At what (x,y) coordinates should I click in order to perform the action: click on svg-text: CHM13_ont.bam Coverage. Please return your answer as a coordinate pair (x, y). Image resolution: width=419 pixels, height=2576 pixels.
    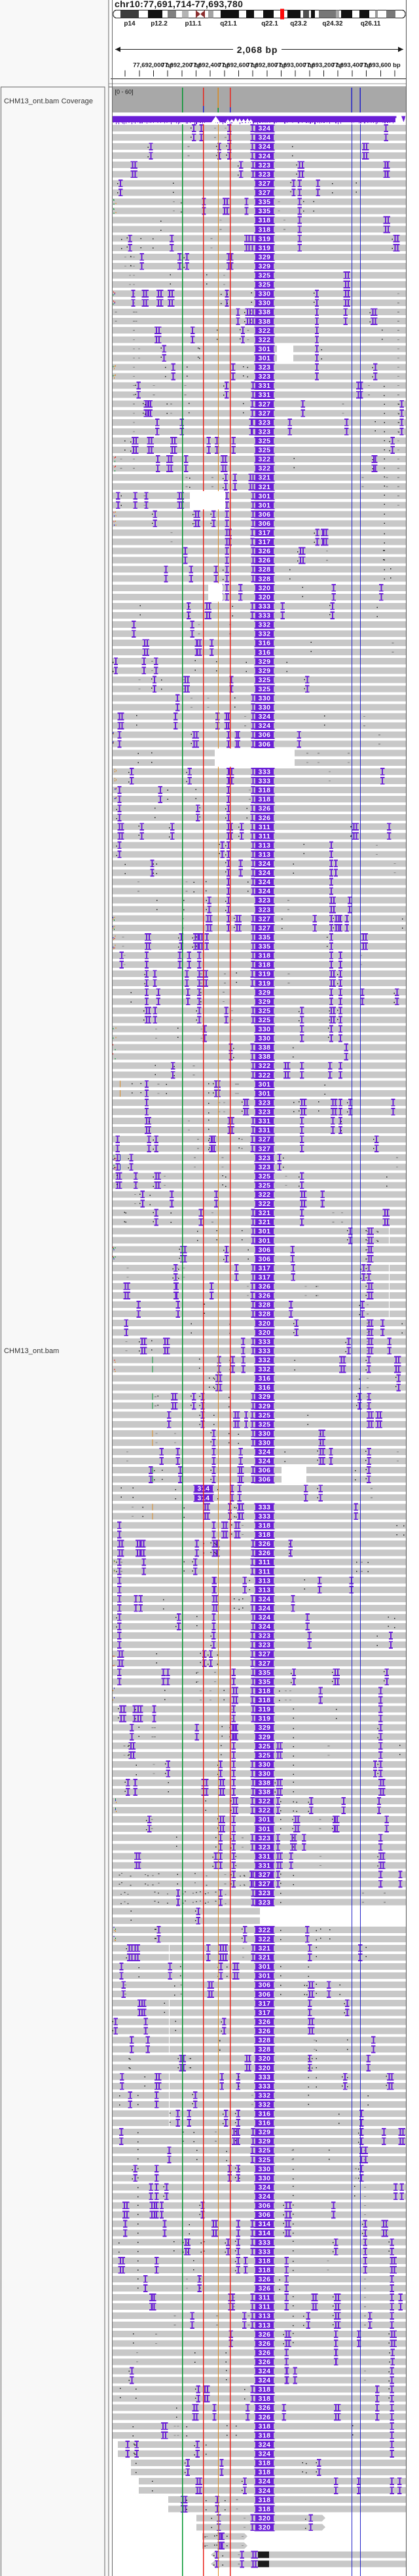
    Looking at the image, I should click on (48, 101).